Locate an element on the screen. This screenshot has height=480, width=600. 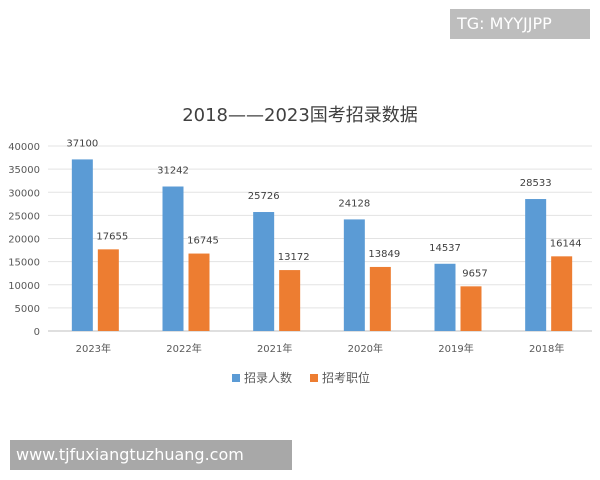
data-label: 17655 is located at coordinates (112, 236).